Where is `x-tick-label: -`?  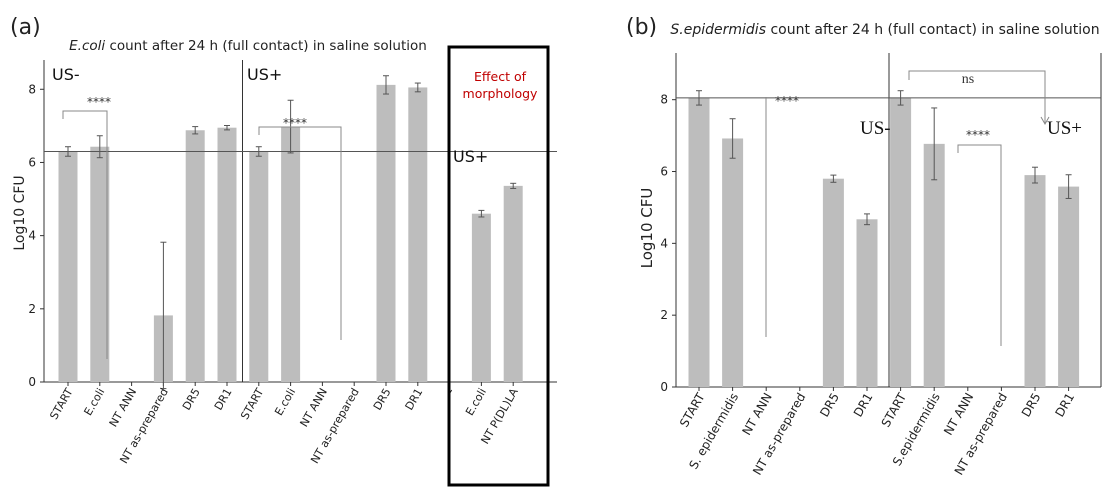
x-tick-label: - is located at coordinates (450, 391).